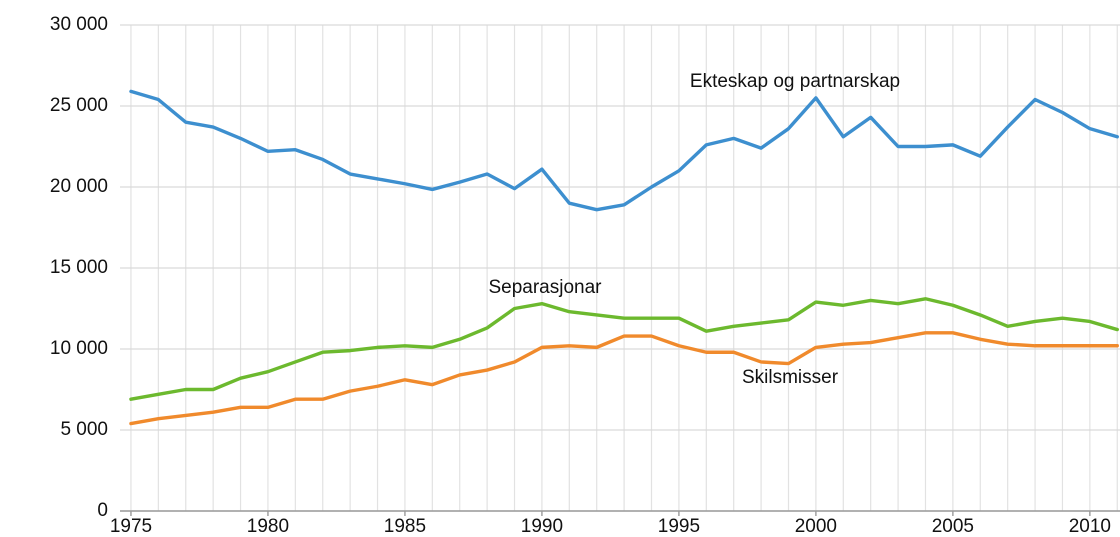  Describe the element at coordinates (795, 81) in the screenshot. I see `series-label: Ekteskap og partnarskap` at that location.